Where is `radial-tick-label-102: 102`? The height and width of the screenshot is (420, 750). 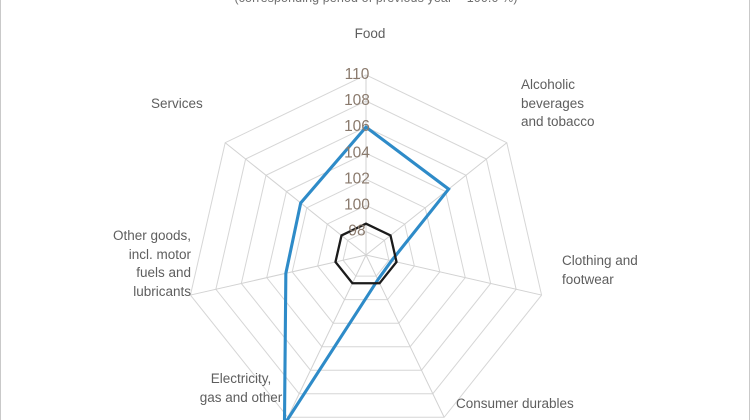 radial-tick-label-102: 102 is located at coordinates (357, 178).